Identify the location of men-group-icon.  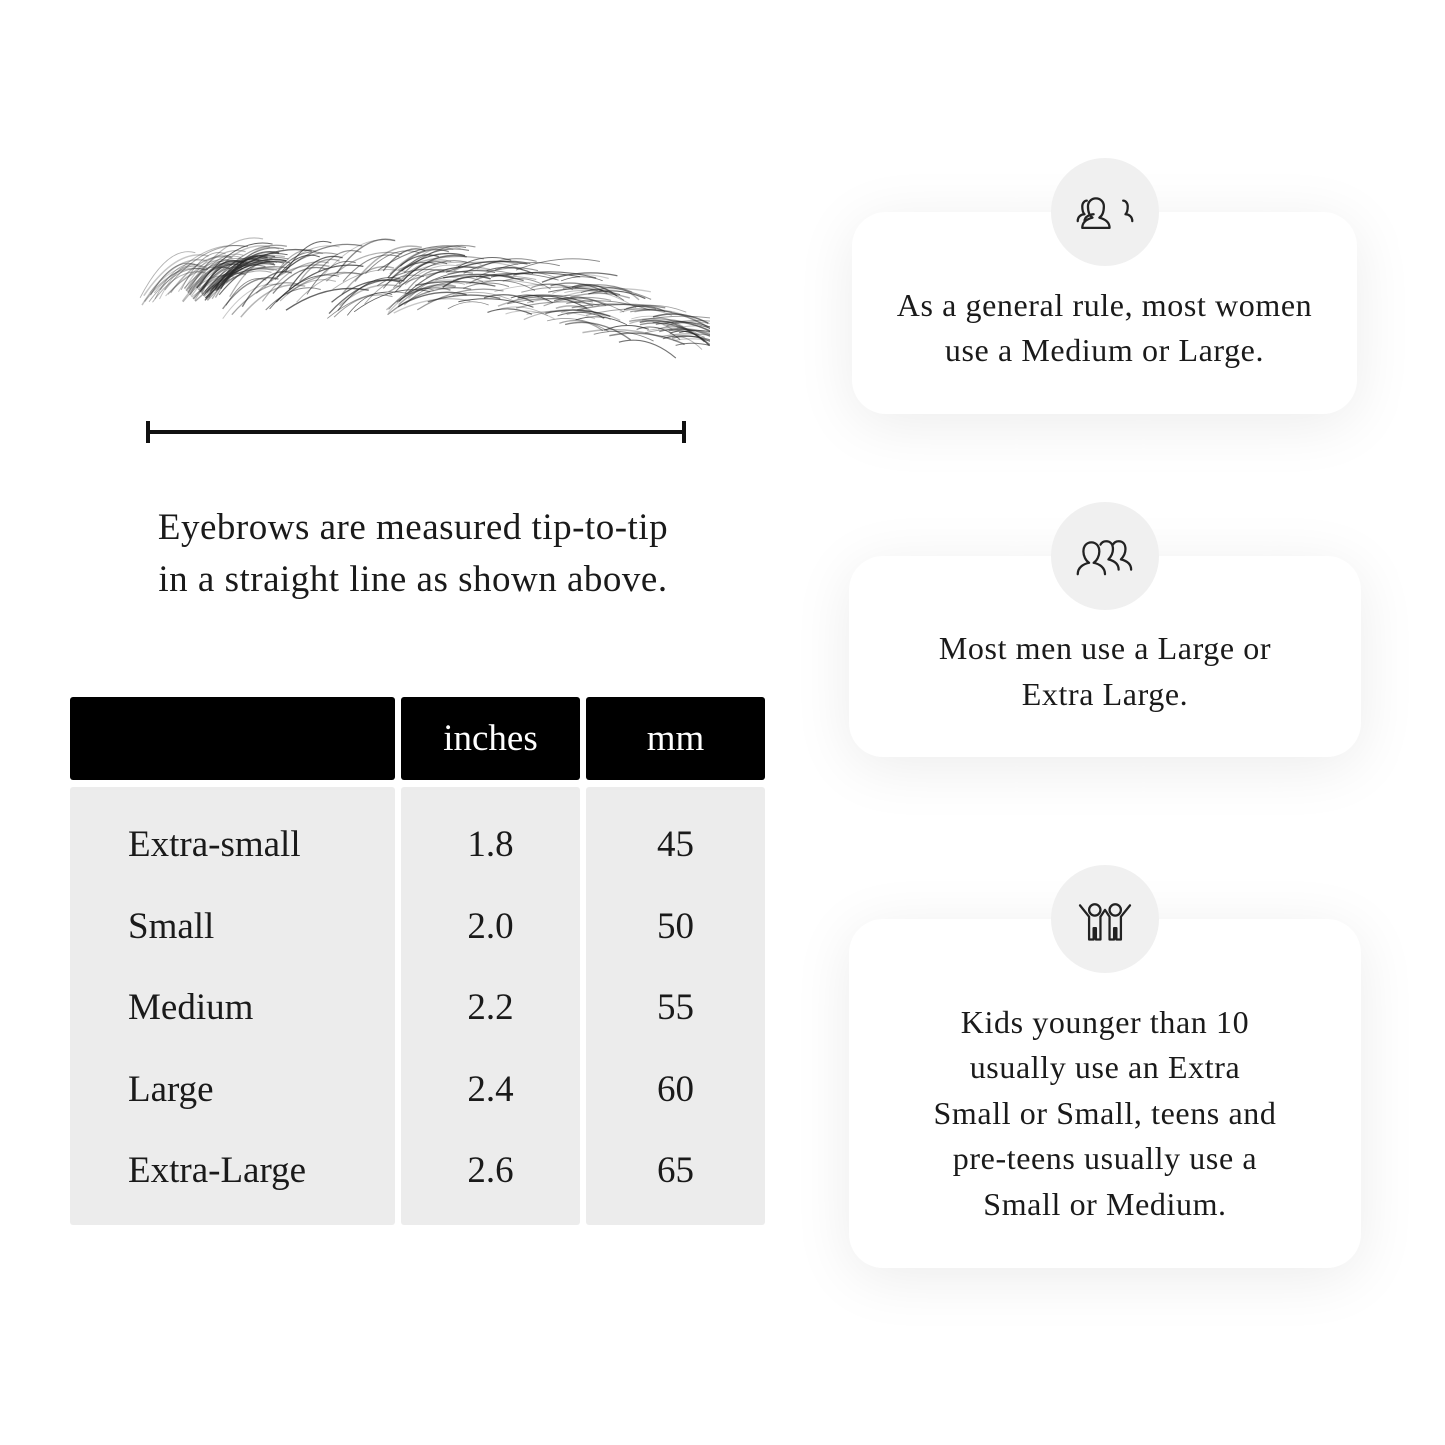
(1104, 558).